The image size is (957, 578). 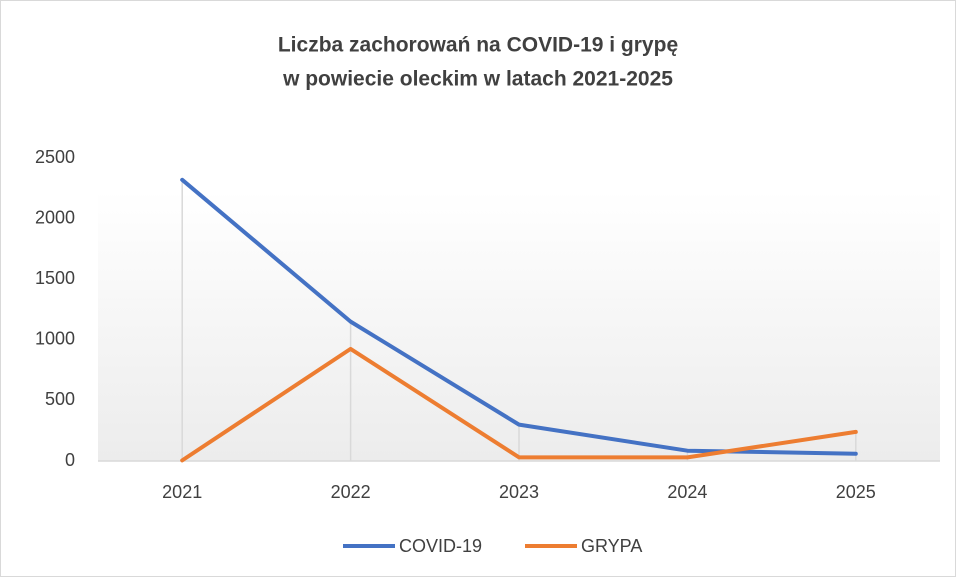 What do you see at coordinates (55, 339) in the screenshot?
I see `y-tick-label: 1000` at bounding box center [55, 339].